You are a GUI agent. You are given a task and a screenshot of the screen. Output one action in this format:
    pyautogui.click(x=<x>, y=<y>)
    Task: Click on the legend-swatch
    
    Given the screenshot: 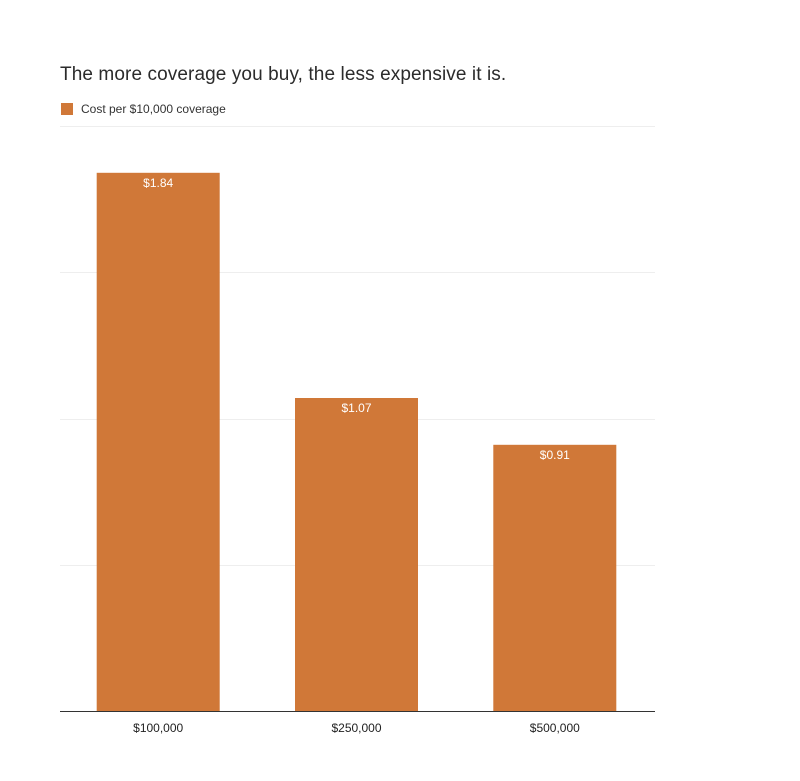 What is the action you would take?
    pyautogui.click(x=67, y=109)
    